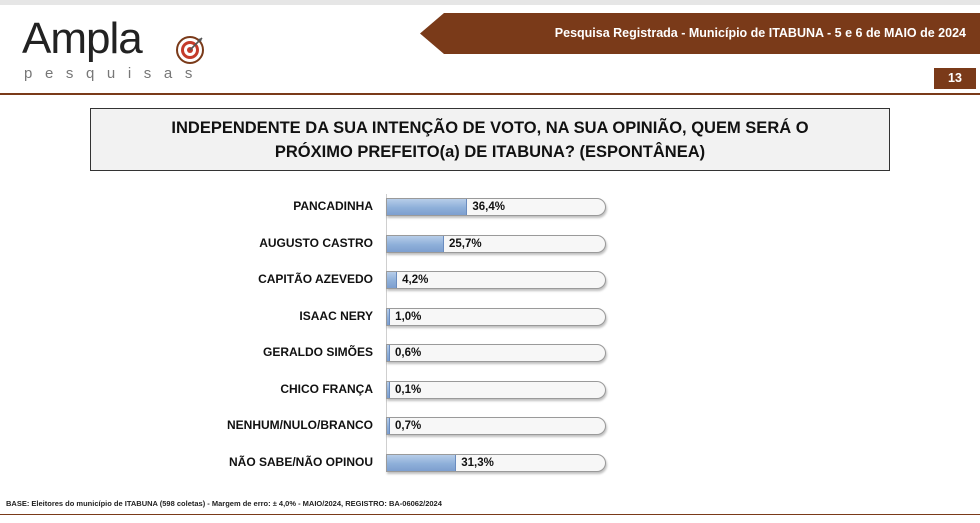  What do you see at coordinates (408, 426) in the screenshot?
I see `bar-value-label: 0,7%` at bounding box center [408, 426].